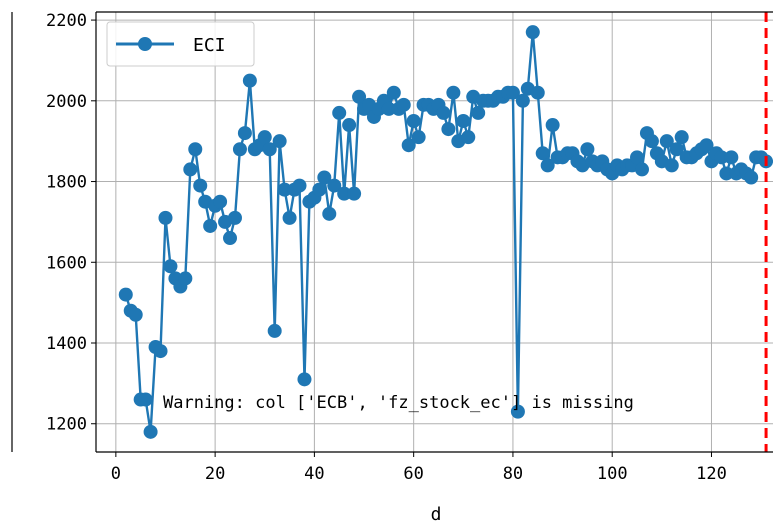  I want to click on x-tick-label: 0, so click(116, 474).